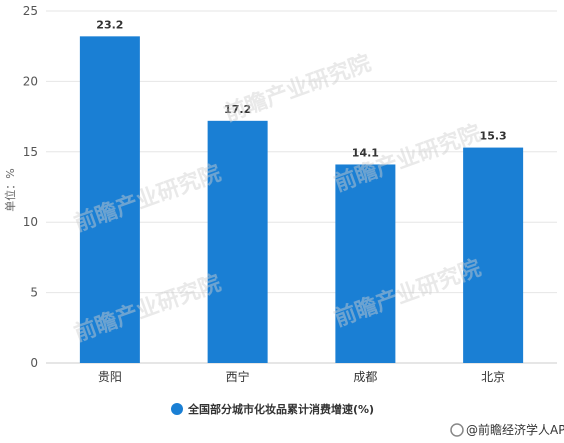  I want to click on y-axis-label: 单位：%, so click(10, 189).